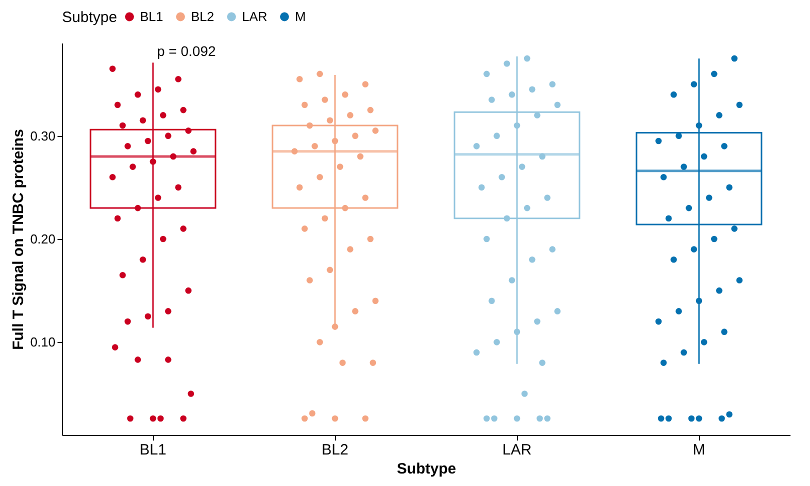 The image size is (810, 486). What do you see at coordinates (699, 450) in the screenshot?
I see `x-tick-label: M` at bounding box center [699, 450].